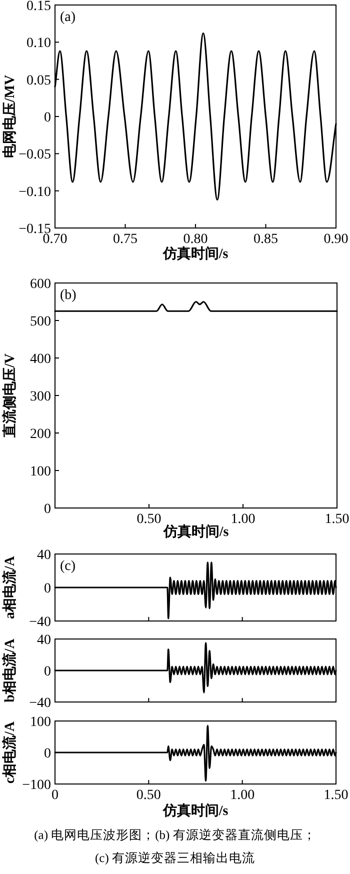 The image size is (350, 874). I want to click on y-tick-label: −0.10, so click(34, 192).